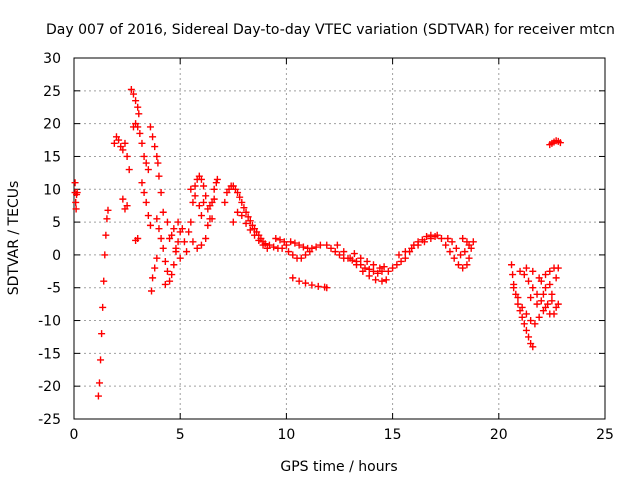 This screenshot has height=480, width=640. What do you see at coordinates (338, 467) in the screenshot?
I see `x-axis-title: GPS time / hours` at bounding box center [338, 467].